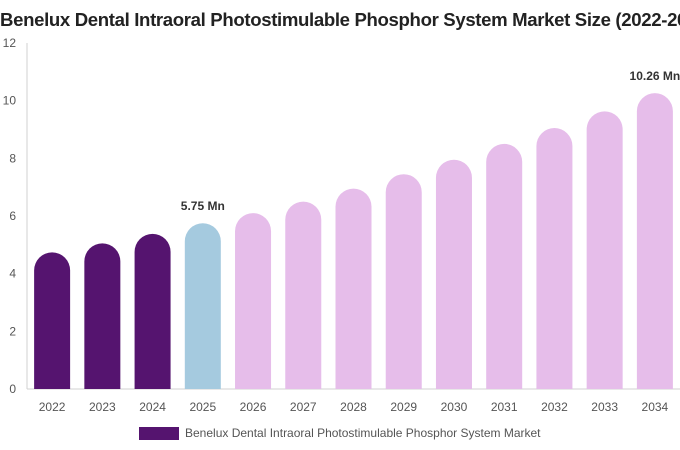  What do you see at coordinates (504, 266) in the screenshot?
I see `bar-2031` at bounding box center [504, 266].